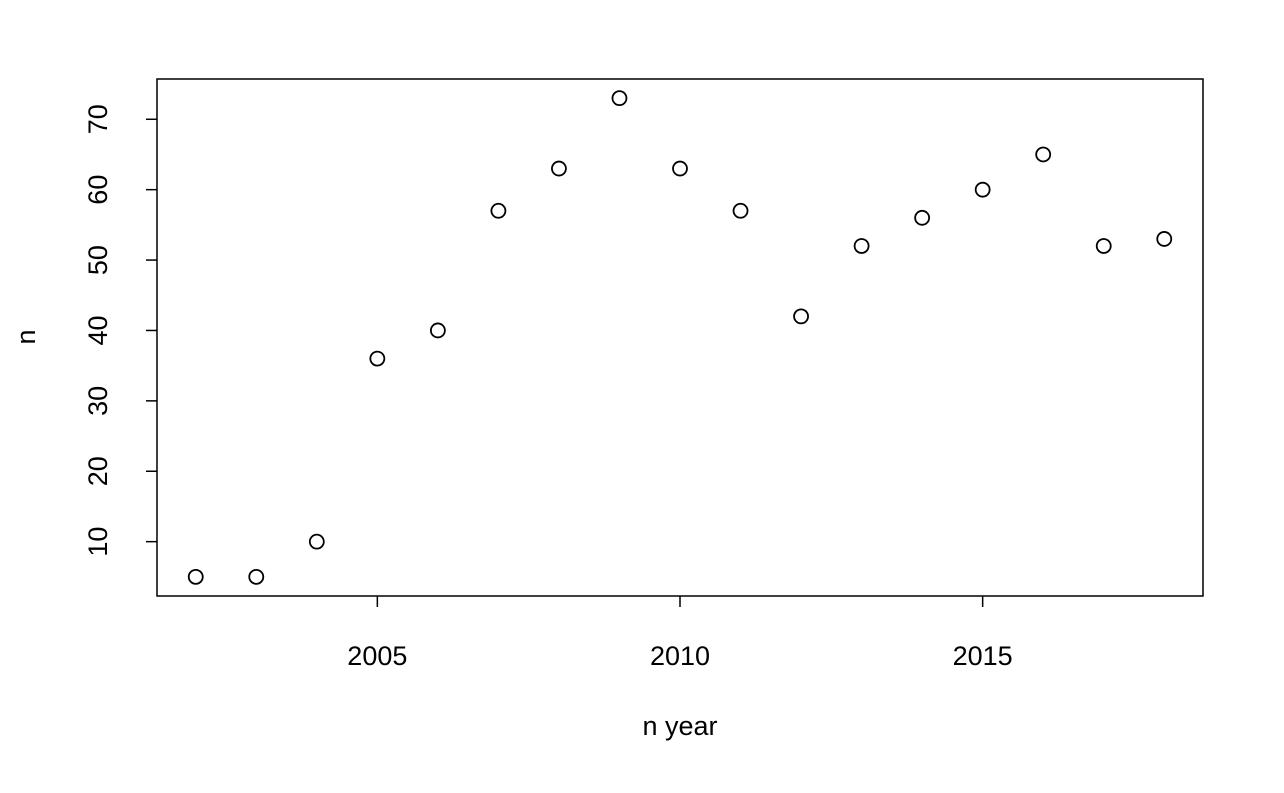 The height and width of the screenshot is (793, 1284). Describe the element at coordinates (98, 401) in the screenshot. I see `y-tick-label: 30` at that location.